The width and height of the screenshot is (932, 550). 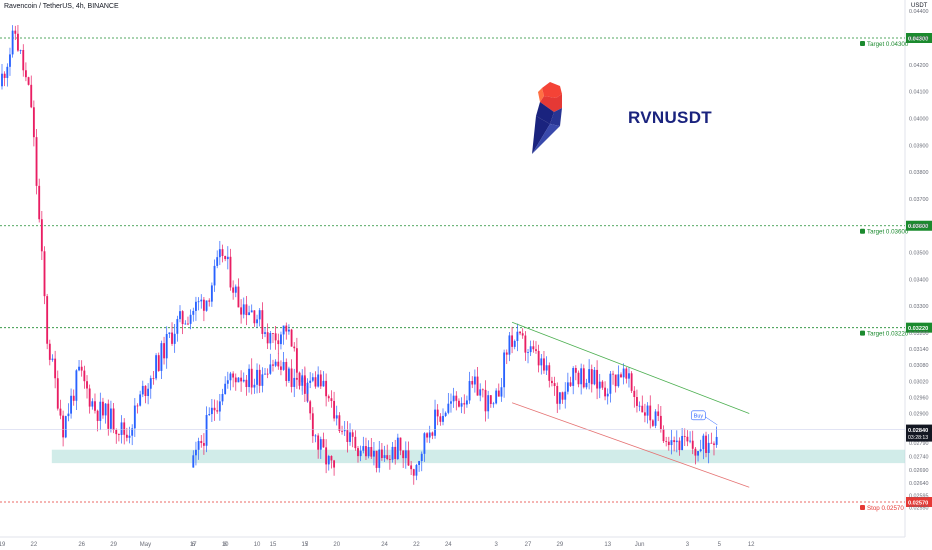 What do you see at coordinates (919, 484) in the screenshot?
I see `price-tick-label: 0.02640` at bounding box center [919, 484].